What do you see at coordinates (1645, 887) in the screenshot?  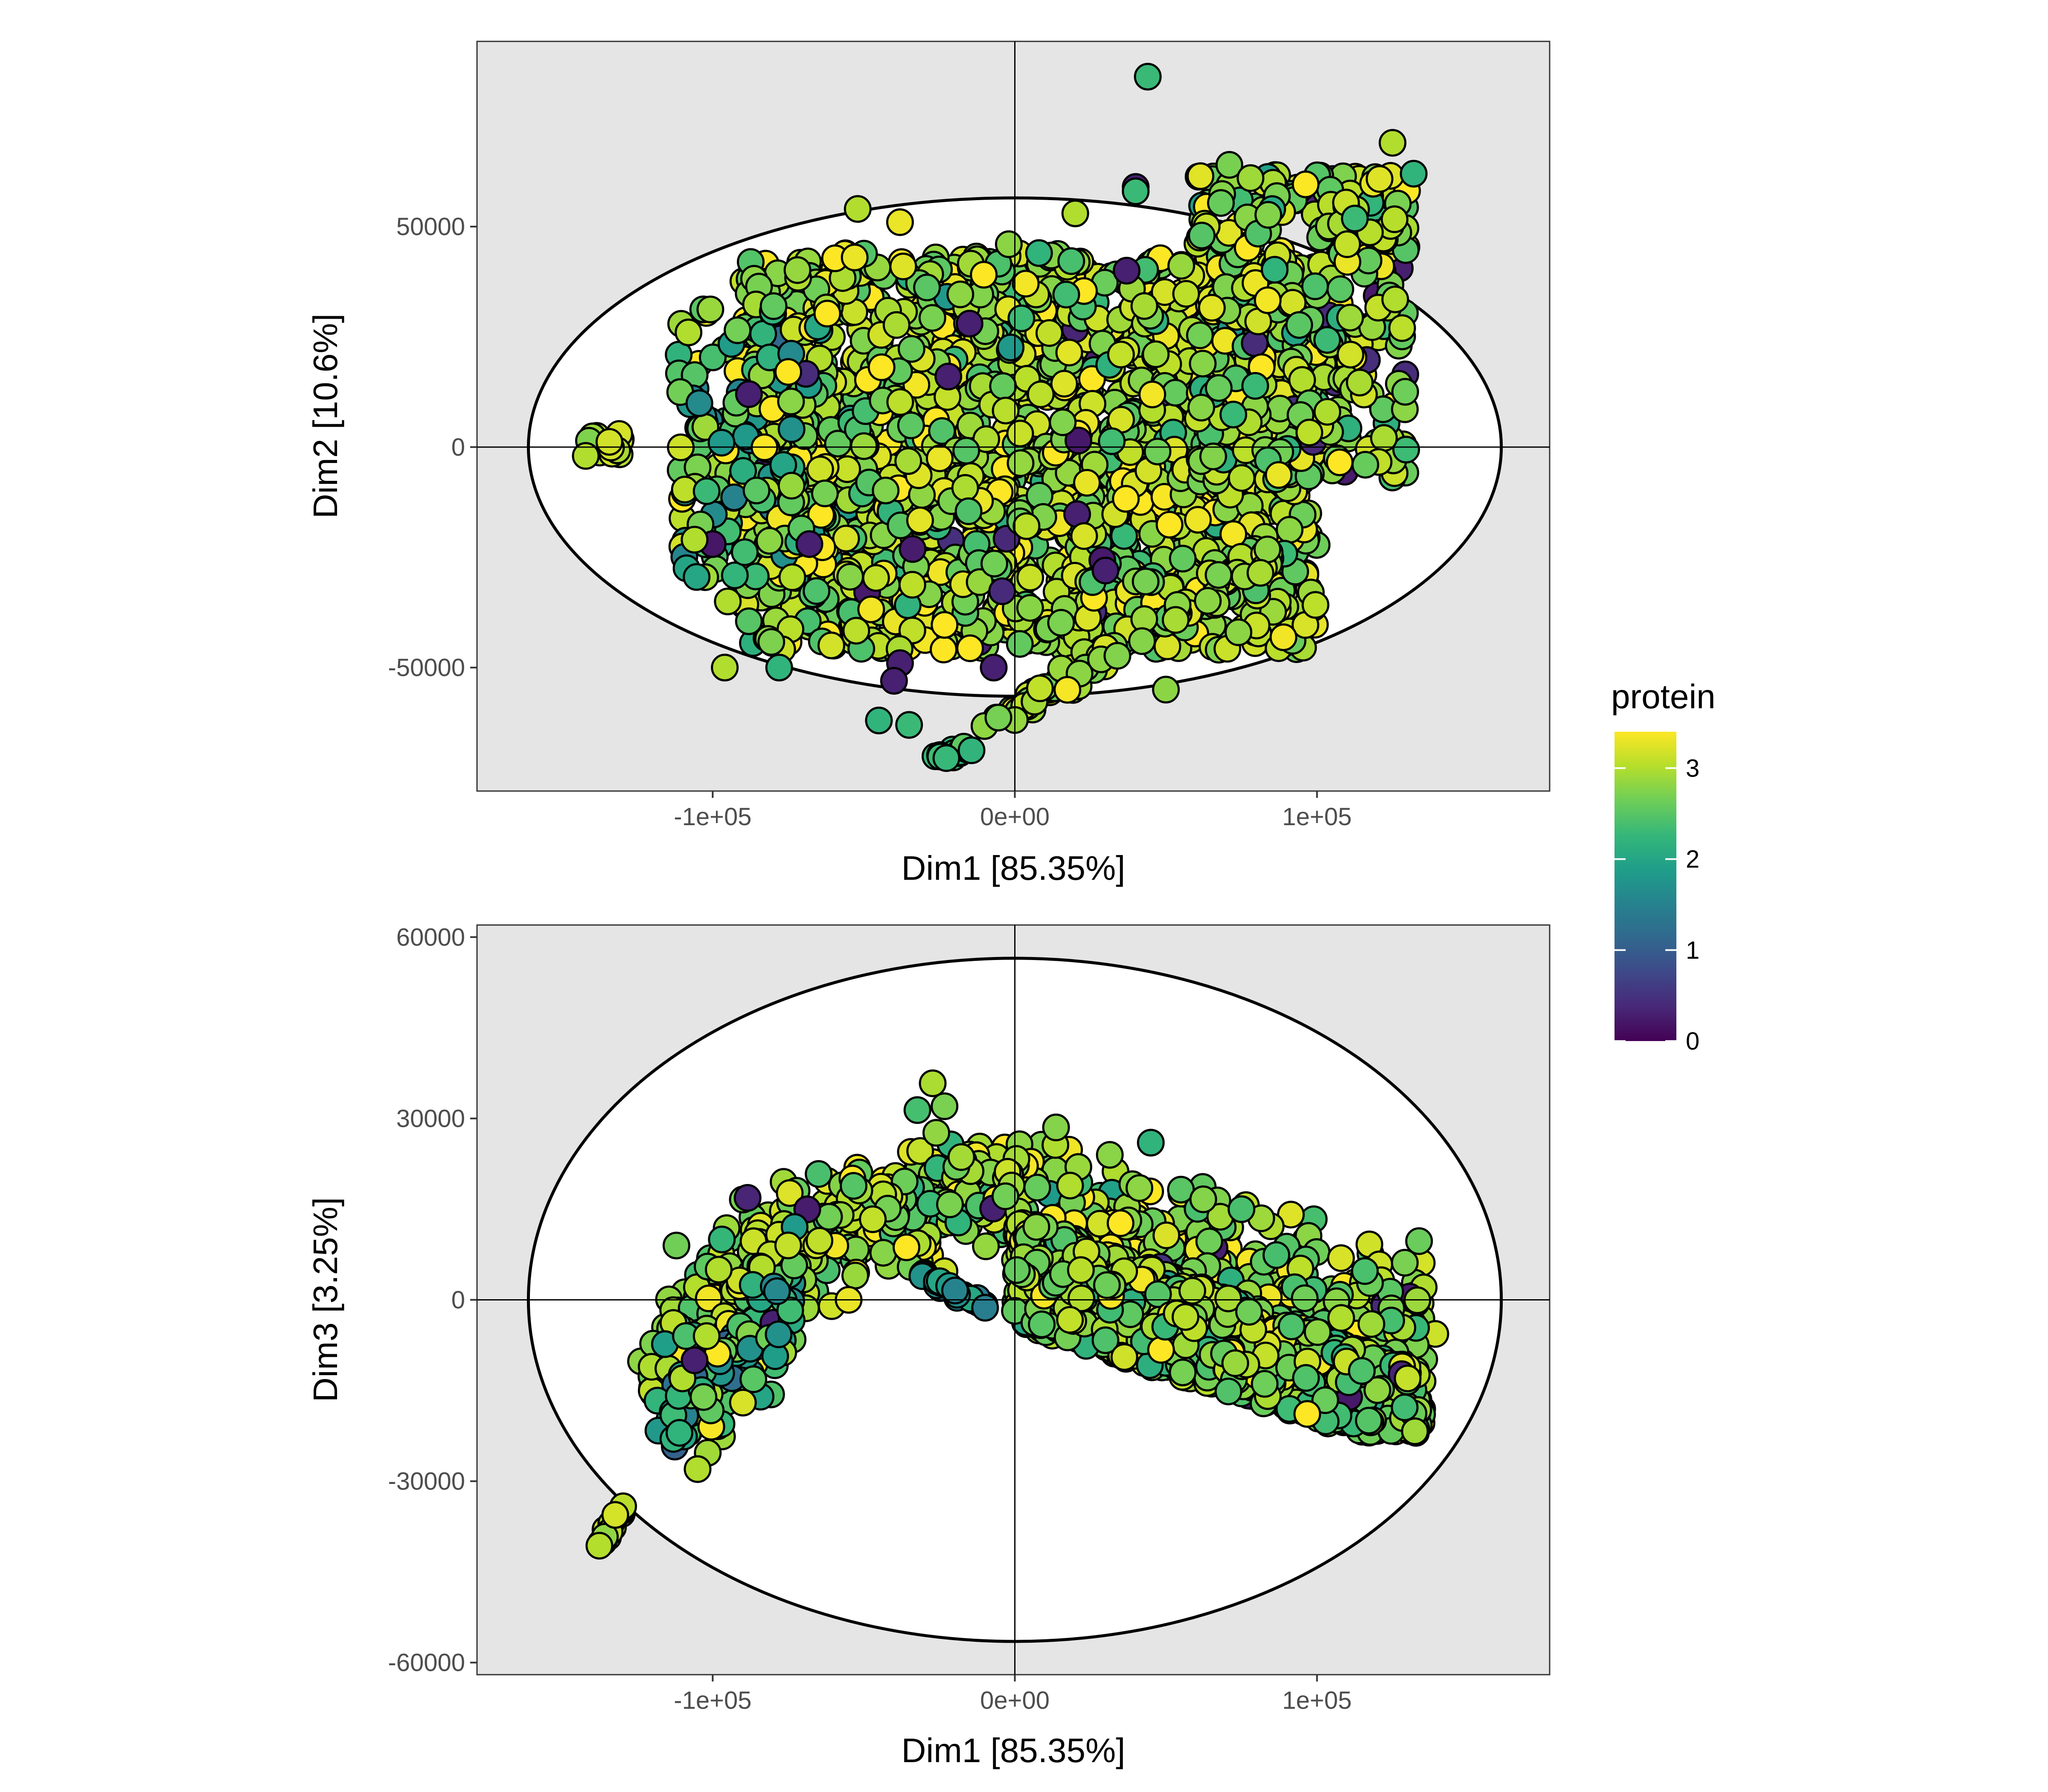 I see `legend-colorbar` at bounding box center [1645, 887].